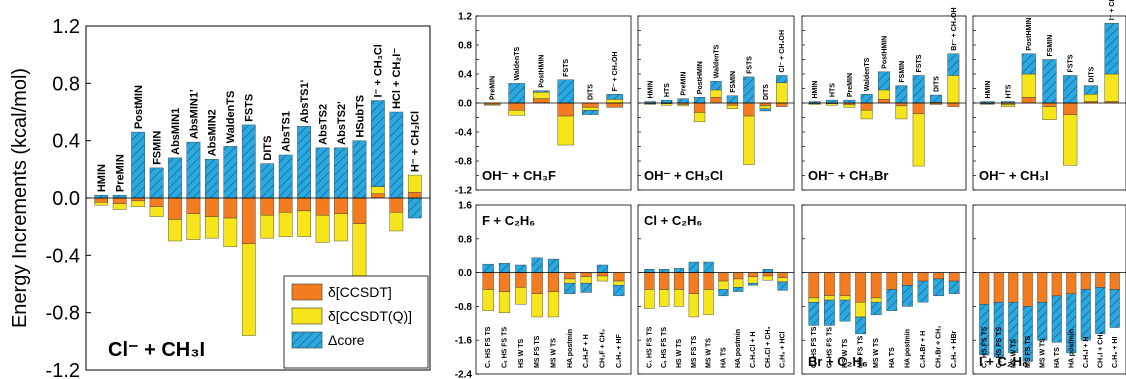 The width and height of the screenshot is (1126, 379). Describe the element at coordinates (370, 316) in the screenshot. I see `legend-label: δ[CCSDT(Q)]` at that location.